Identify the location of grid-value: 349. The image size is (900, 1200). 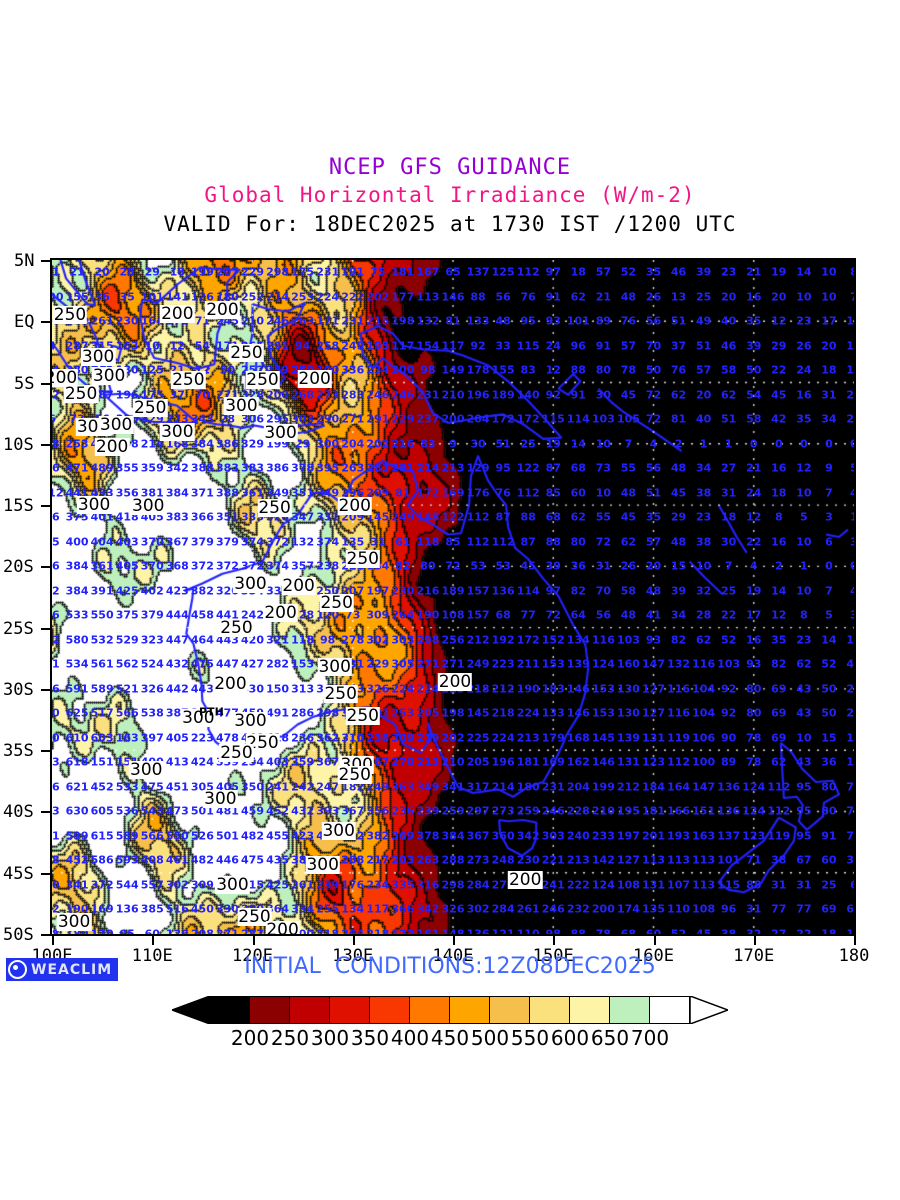
(428, 787).